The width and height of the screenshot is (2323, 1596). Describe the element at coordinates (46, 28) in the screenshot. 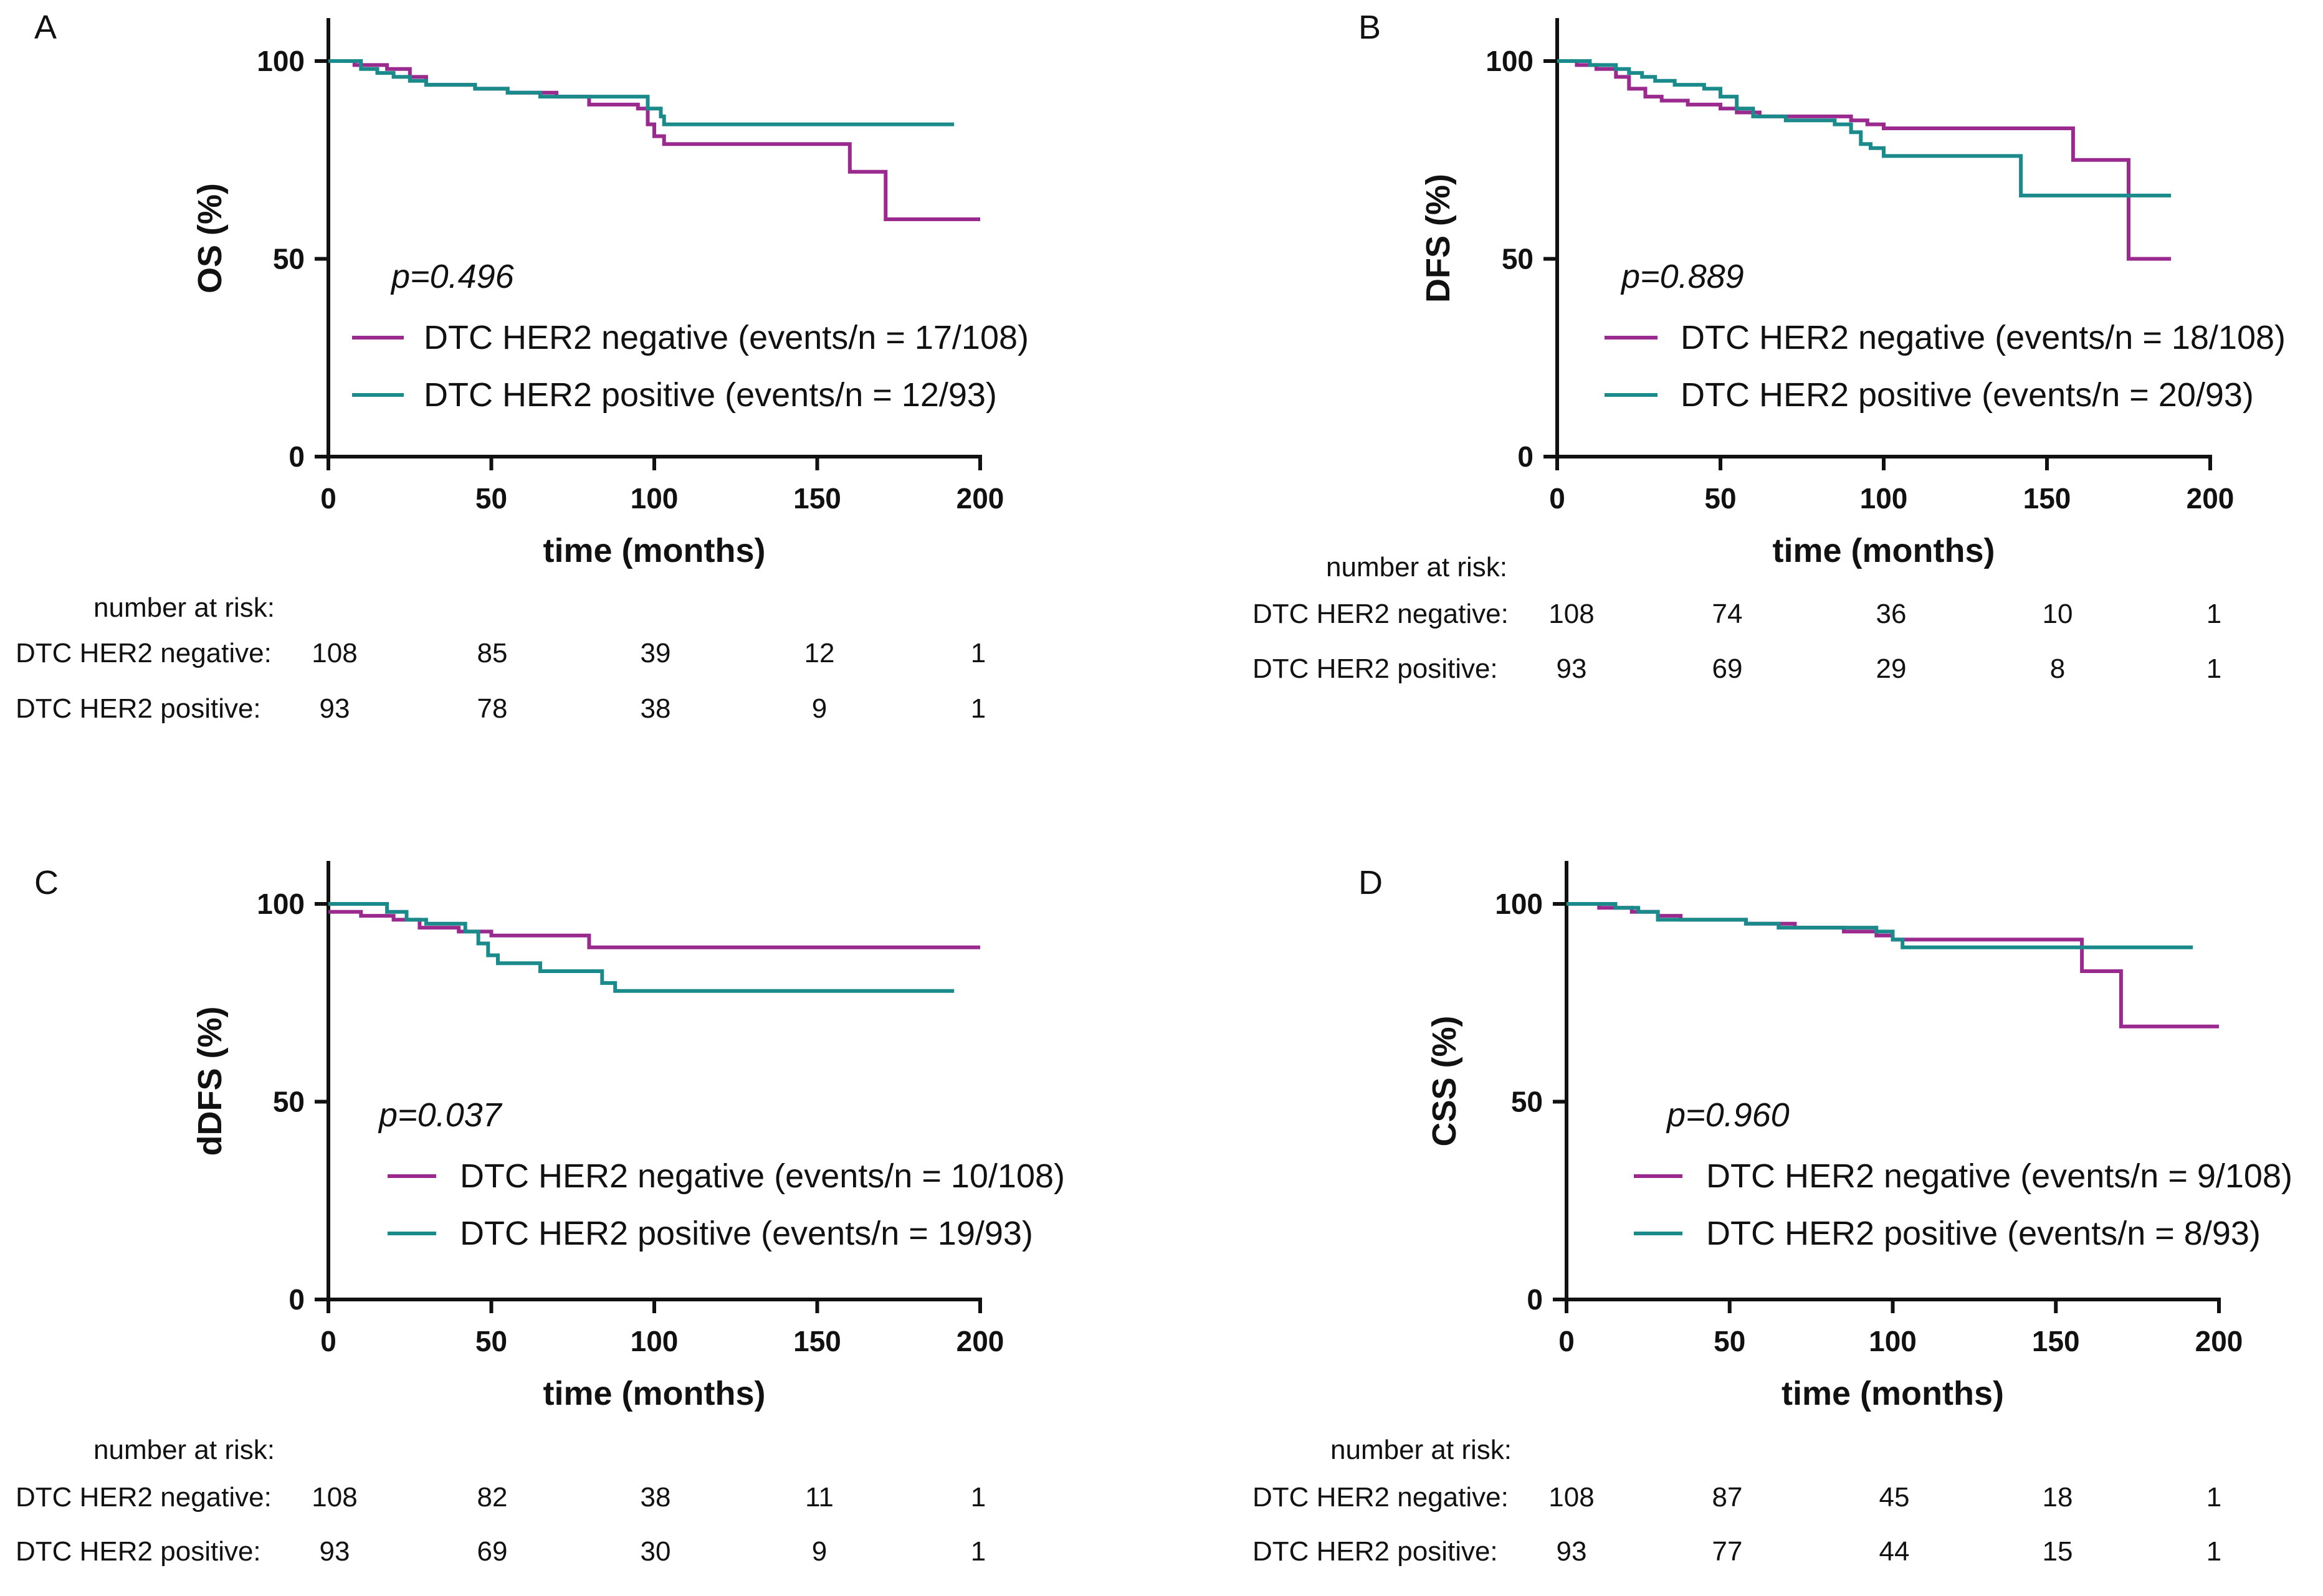

I see `panel-letter: A` at that location.